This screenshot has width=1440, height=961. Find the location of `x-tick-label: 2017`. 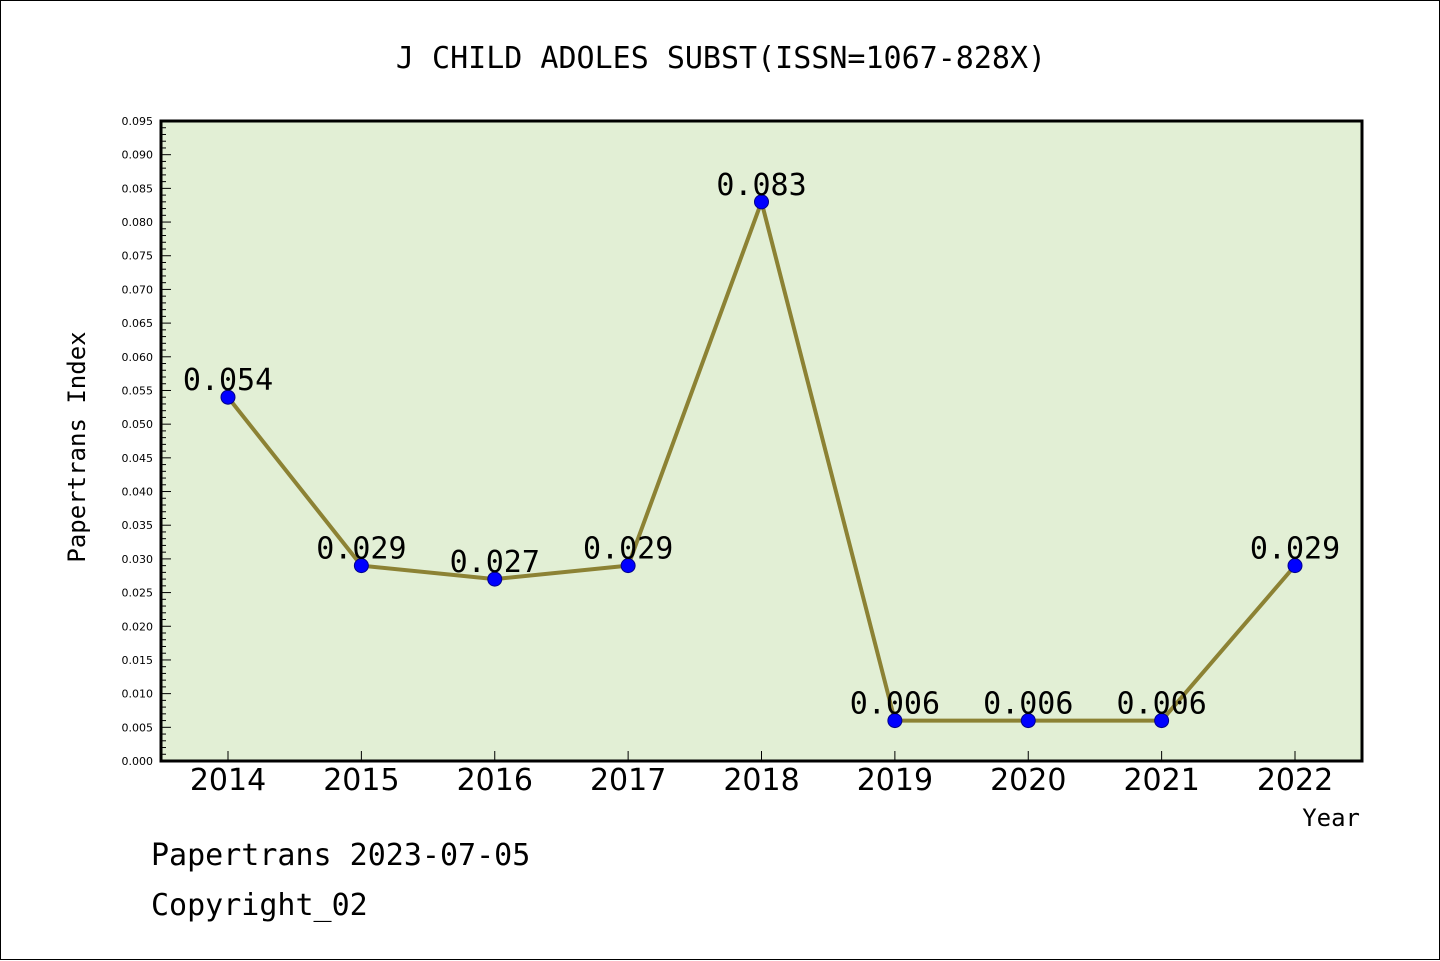

x-tick-label: 2017 is located at coordinates (628, 780).